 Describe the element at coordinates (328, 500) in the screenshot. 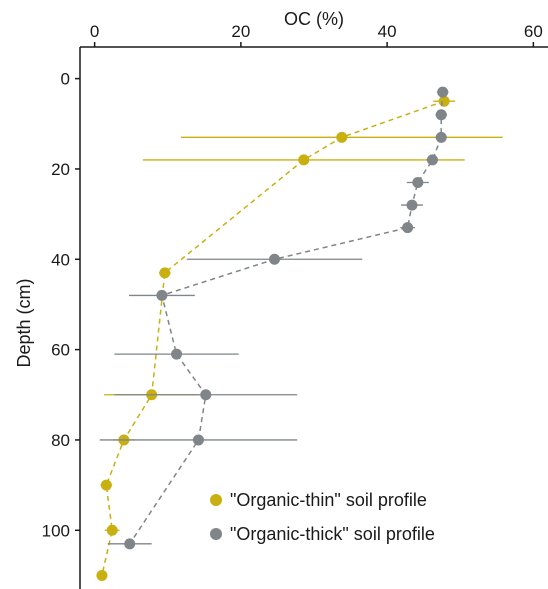

I see `legend-label-organic-thin: "Organic-thin" soil profile` at that location.